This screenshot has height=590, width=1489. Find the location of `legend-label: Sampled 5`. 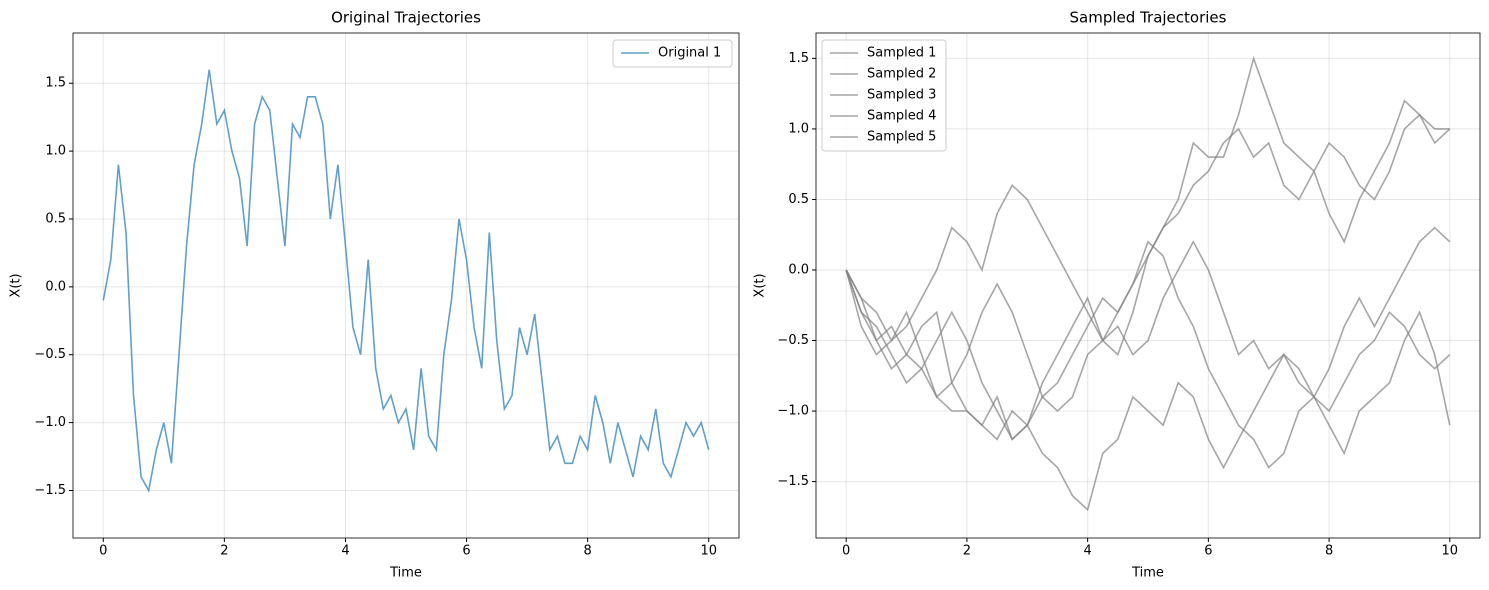

legend-label: Sampled 5 is located at coordinates (901, 137).